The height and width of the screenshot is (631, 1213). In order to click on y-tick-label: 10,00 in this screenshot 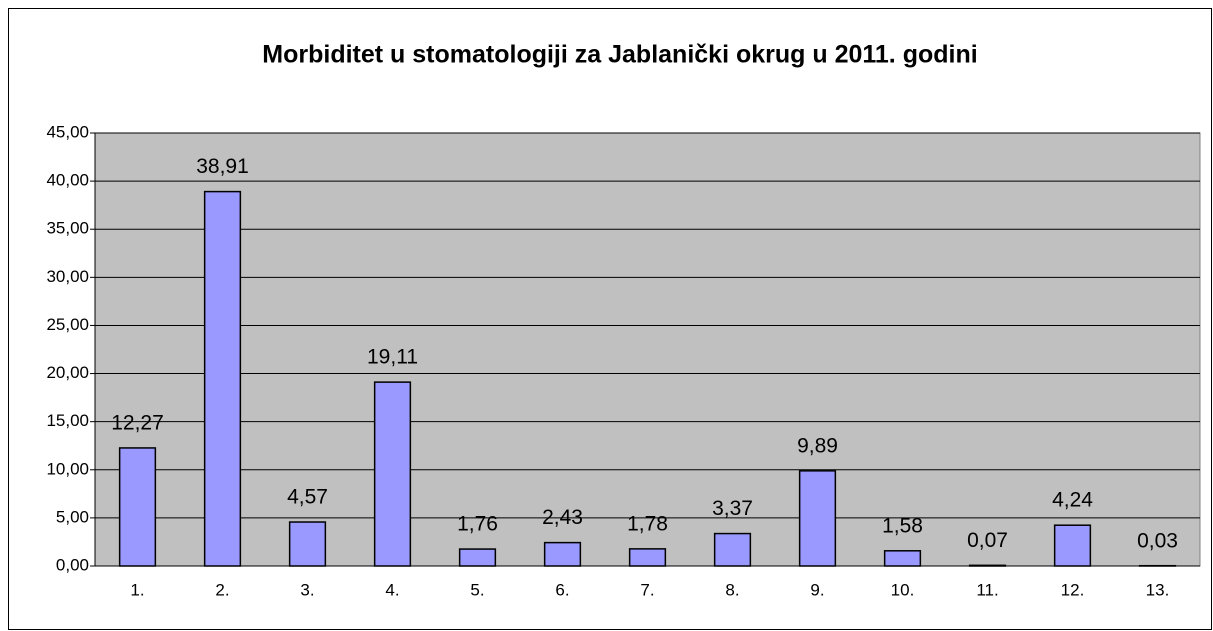, I will do `click(67, 468)`.